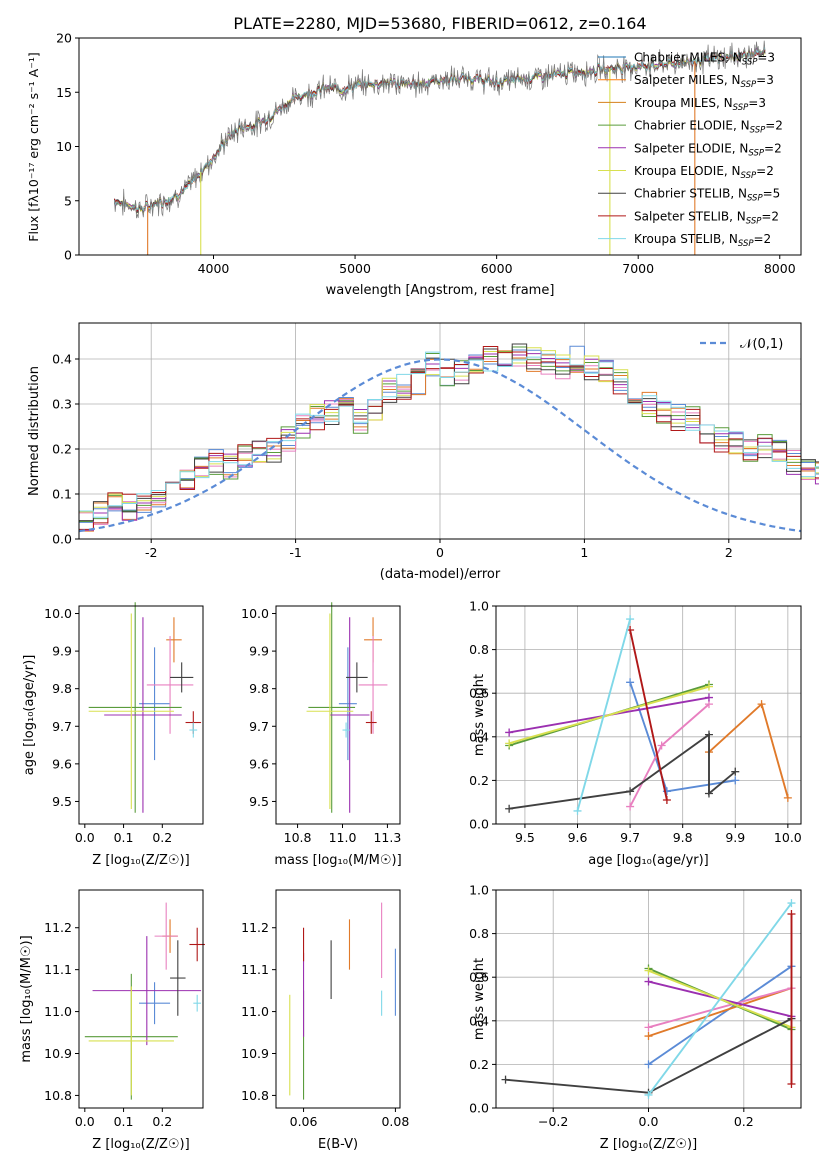  Describe the element at coordinates (295, 552) in the screenshot. I see `x-tick-label: -1` at that location.